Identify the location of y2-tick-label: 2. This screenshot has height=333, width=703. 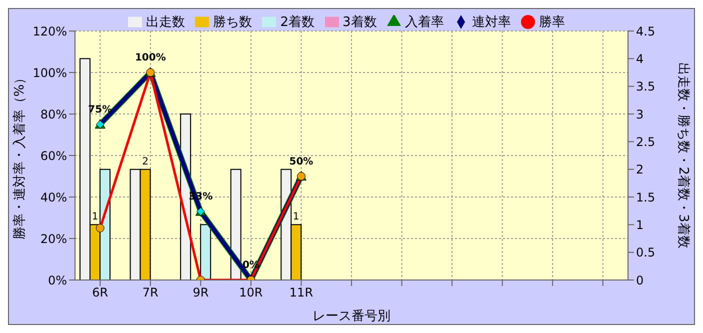
(640, 169).